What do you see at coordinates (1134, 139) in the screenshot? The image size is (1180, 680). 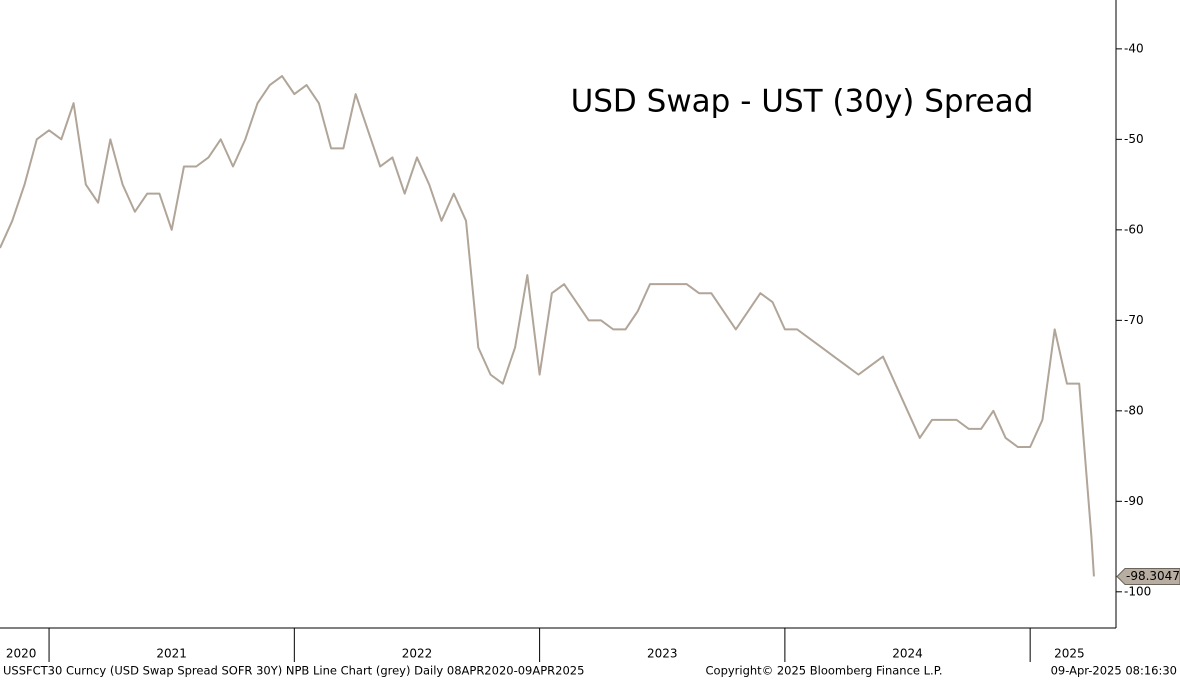 I see `y-tick-label: -50` at bounding box center [1134, 139].